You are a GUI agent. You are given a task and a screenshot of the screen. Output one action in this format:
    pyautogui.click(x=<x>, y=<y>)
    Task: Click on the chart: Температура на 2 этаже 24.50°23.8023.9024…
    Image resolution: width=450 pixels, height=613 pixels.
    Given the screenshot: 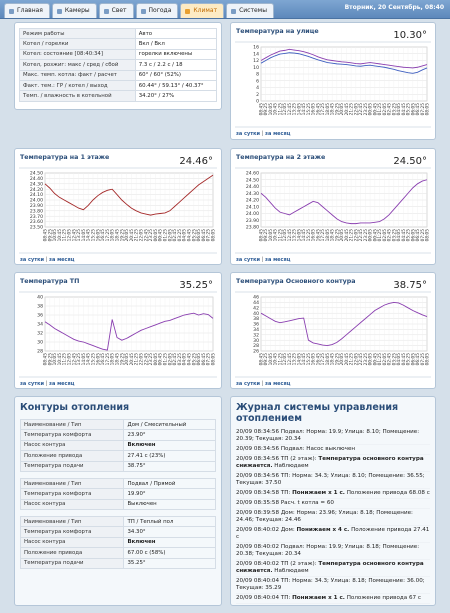 What is the action you would take?
    pyautogui.click(x=333, y=208)
    